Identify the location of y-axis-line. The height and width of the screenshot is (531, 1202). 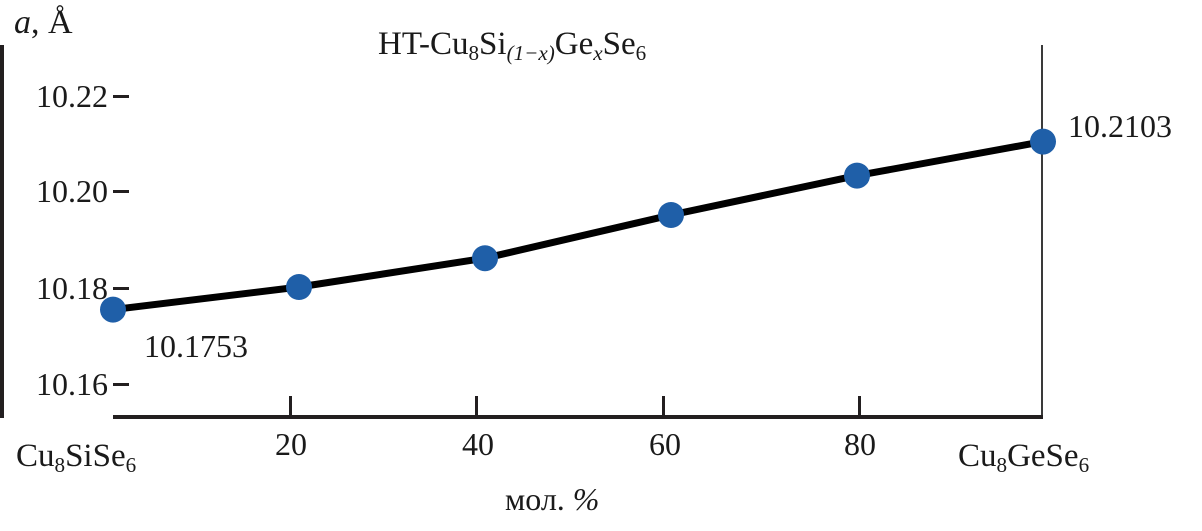
(2, 231).